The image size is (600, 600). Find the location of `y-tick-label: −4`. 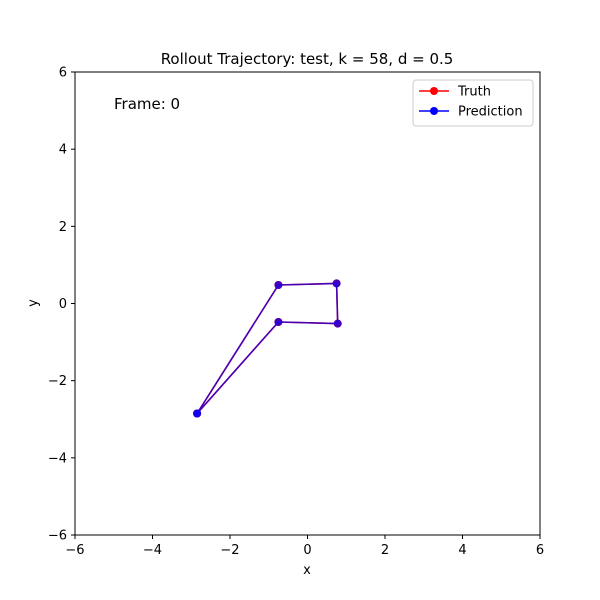

y-tick-label: −4 is located at coordinates (57, 458).